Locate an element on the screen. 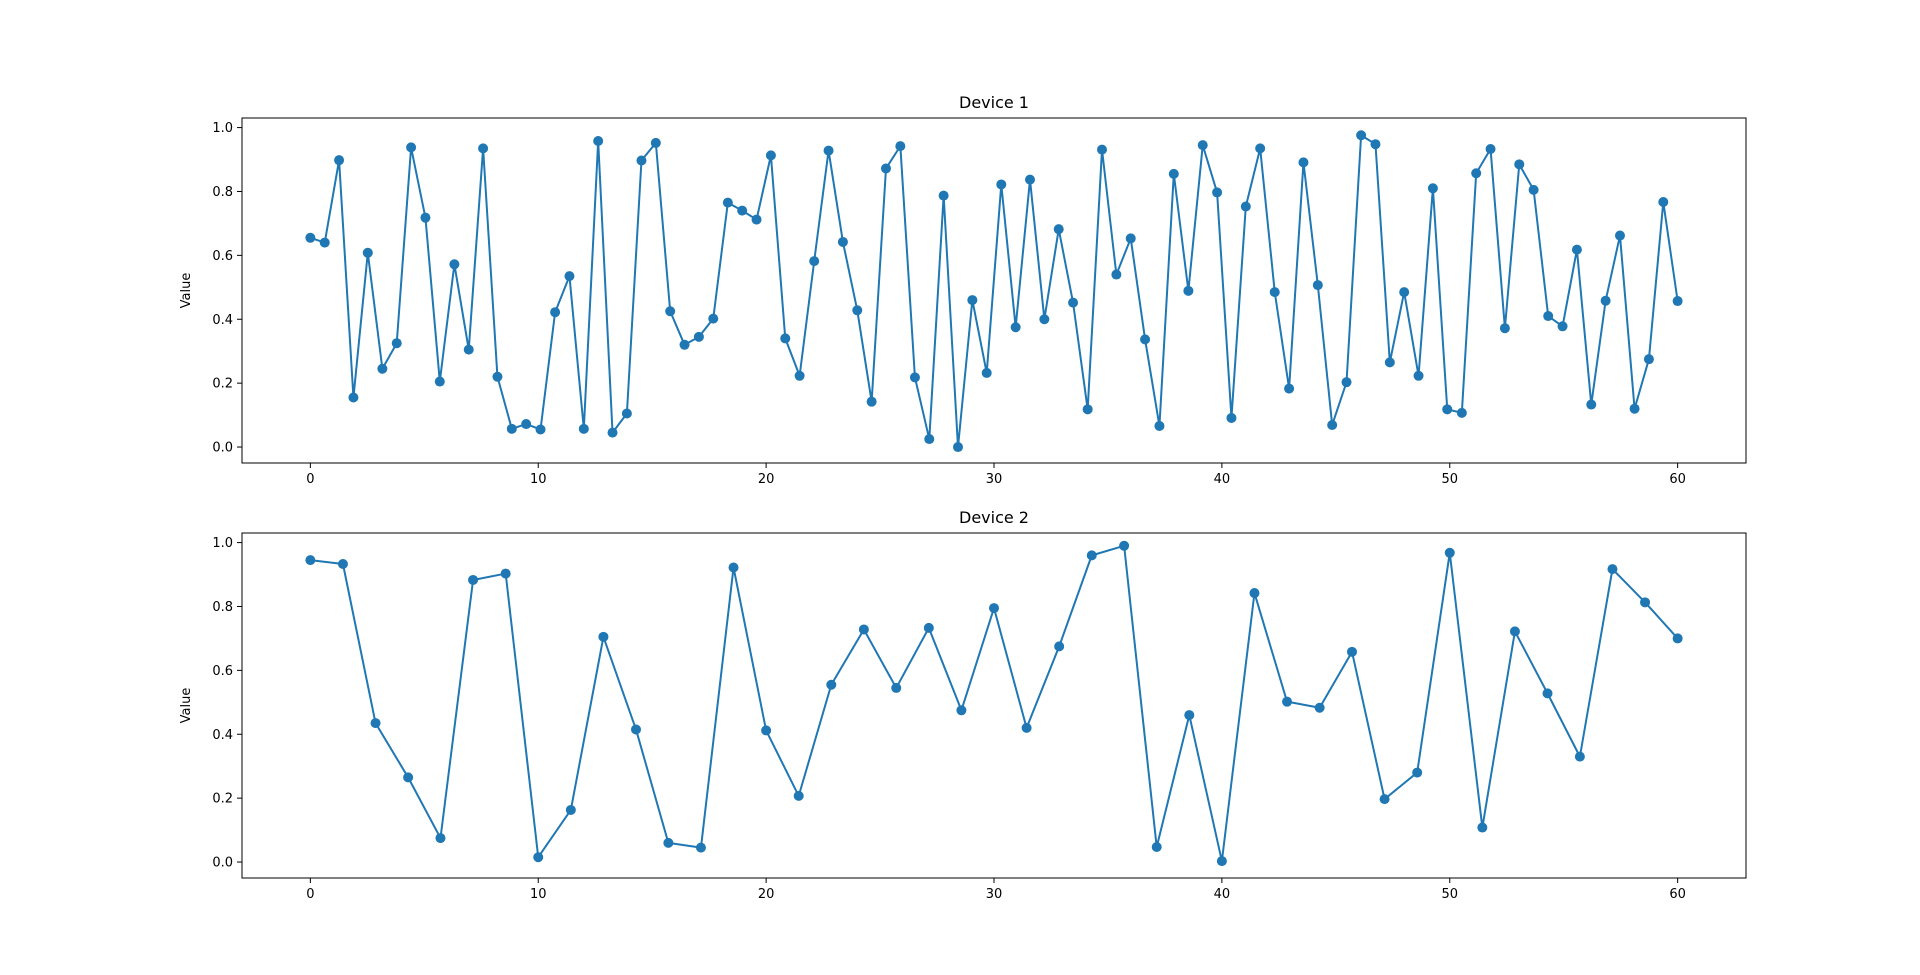 The width and height of the screenshot is (1920, 975). x-tick-label: 40 is located at coordinates (1222, 479).